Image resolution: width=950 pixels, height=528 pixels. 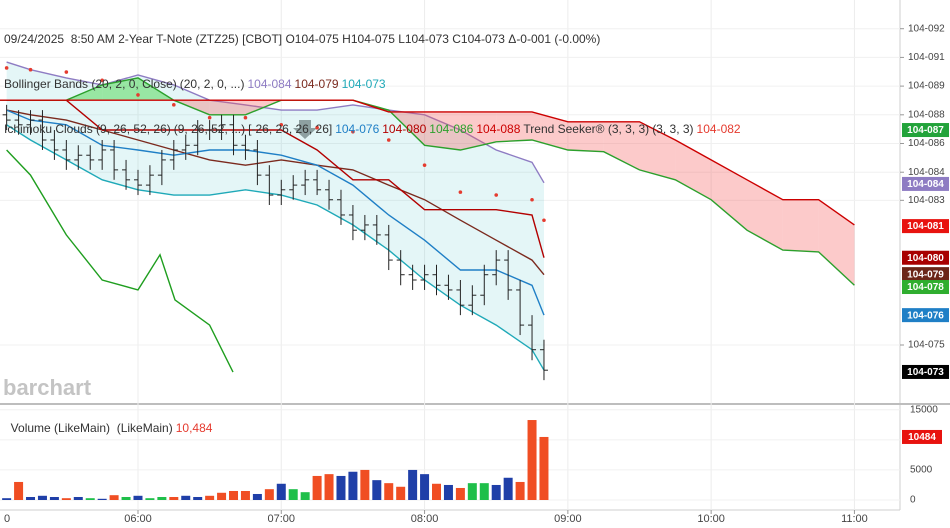 What do you see at coordinates (673, 129) in the screenshot?
I see `indicator-params: (3, 3, 3)` at bounding box center [673, 129].